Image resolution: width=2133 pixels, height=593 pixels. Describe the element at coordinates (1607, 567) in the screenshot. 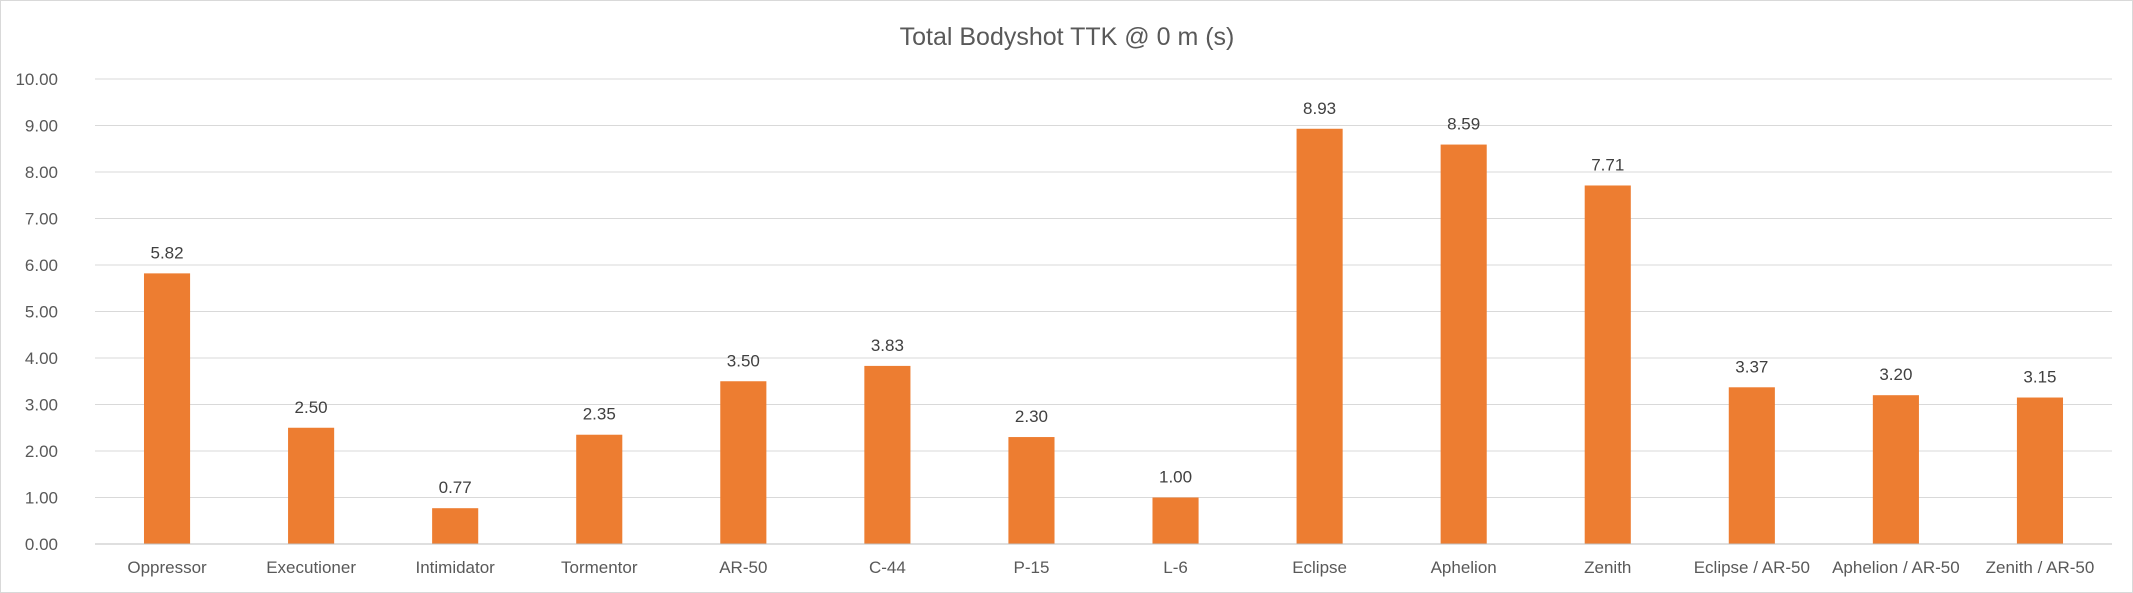

I see `x-tick-label: Zenith` at that location.